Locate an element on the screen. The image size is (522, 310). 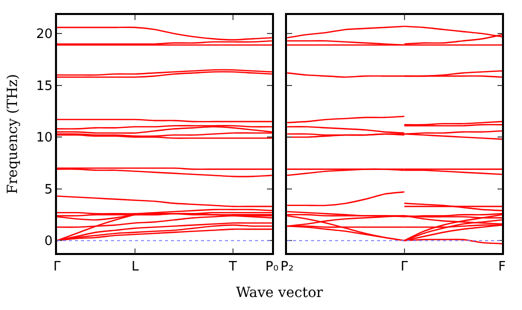
y-tick-label: 10 is located at coordinates (44, 138).